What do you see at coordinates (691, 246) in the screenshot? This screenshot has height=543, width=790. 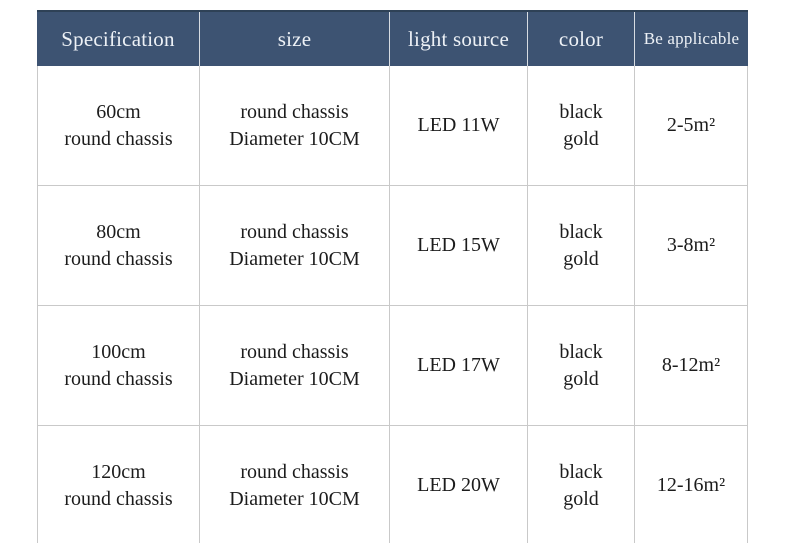 I see `cell-be-applicable: 3-8m²` at bounding box center [691, 246].